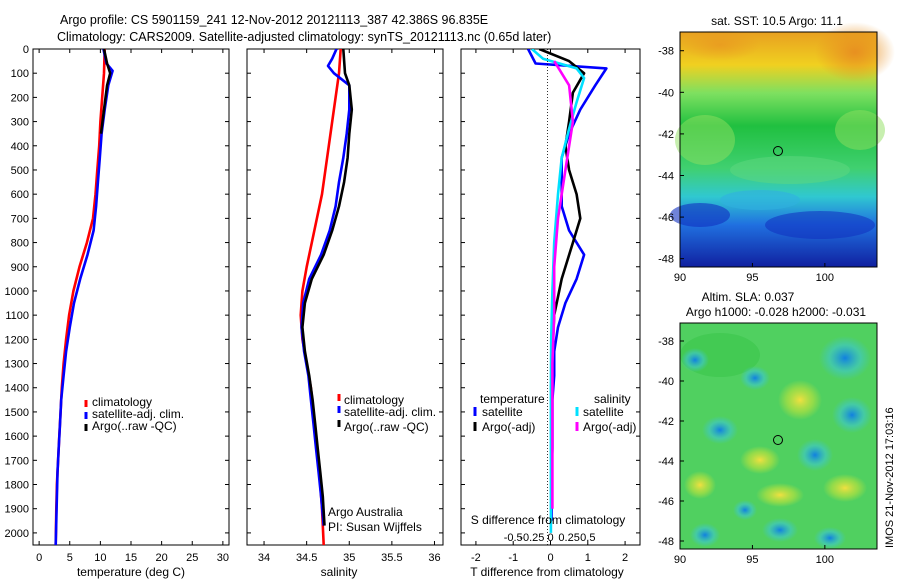 This screenshot has width=900, height=580. I want to click on y-tick-label: 300, so click(20, 123).